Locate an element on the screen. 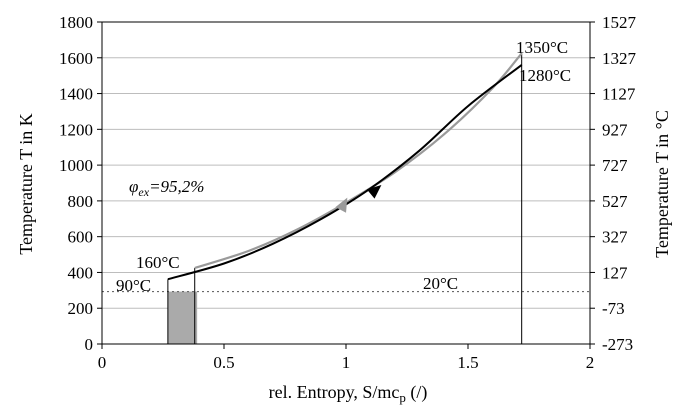 This screenshot has width=684, height=405. y-tick-label: 1200 is located at coordinates (76, 129).